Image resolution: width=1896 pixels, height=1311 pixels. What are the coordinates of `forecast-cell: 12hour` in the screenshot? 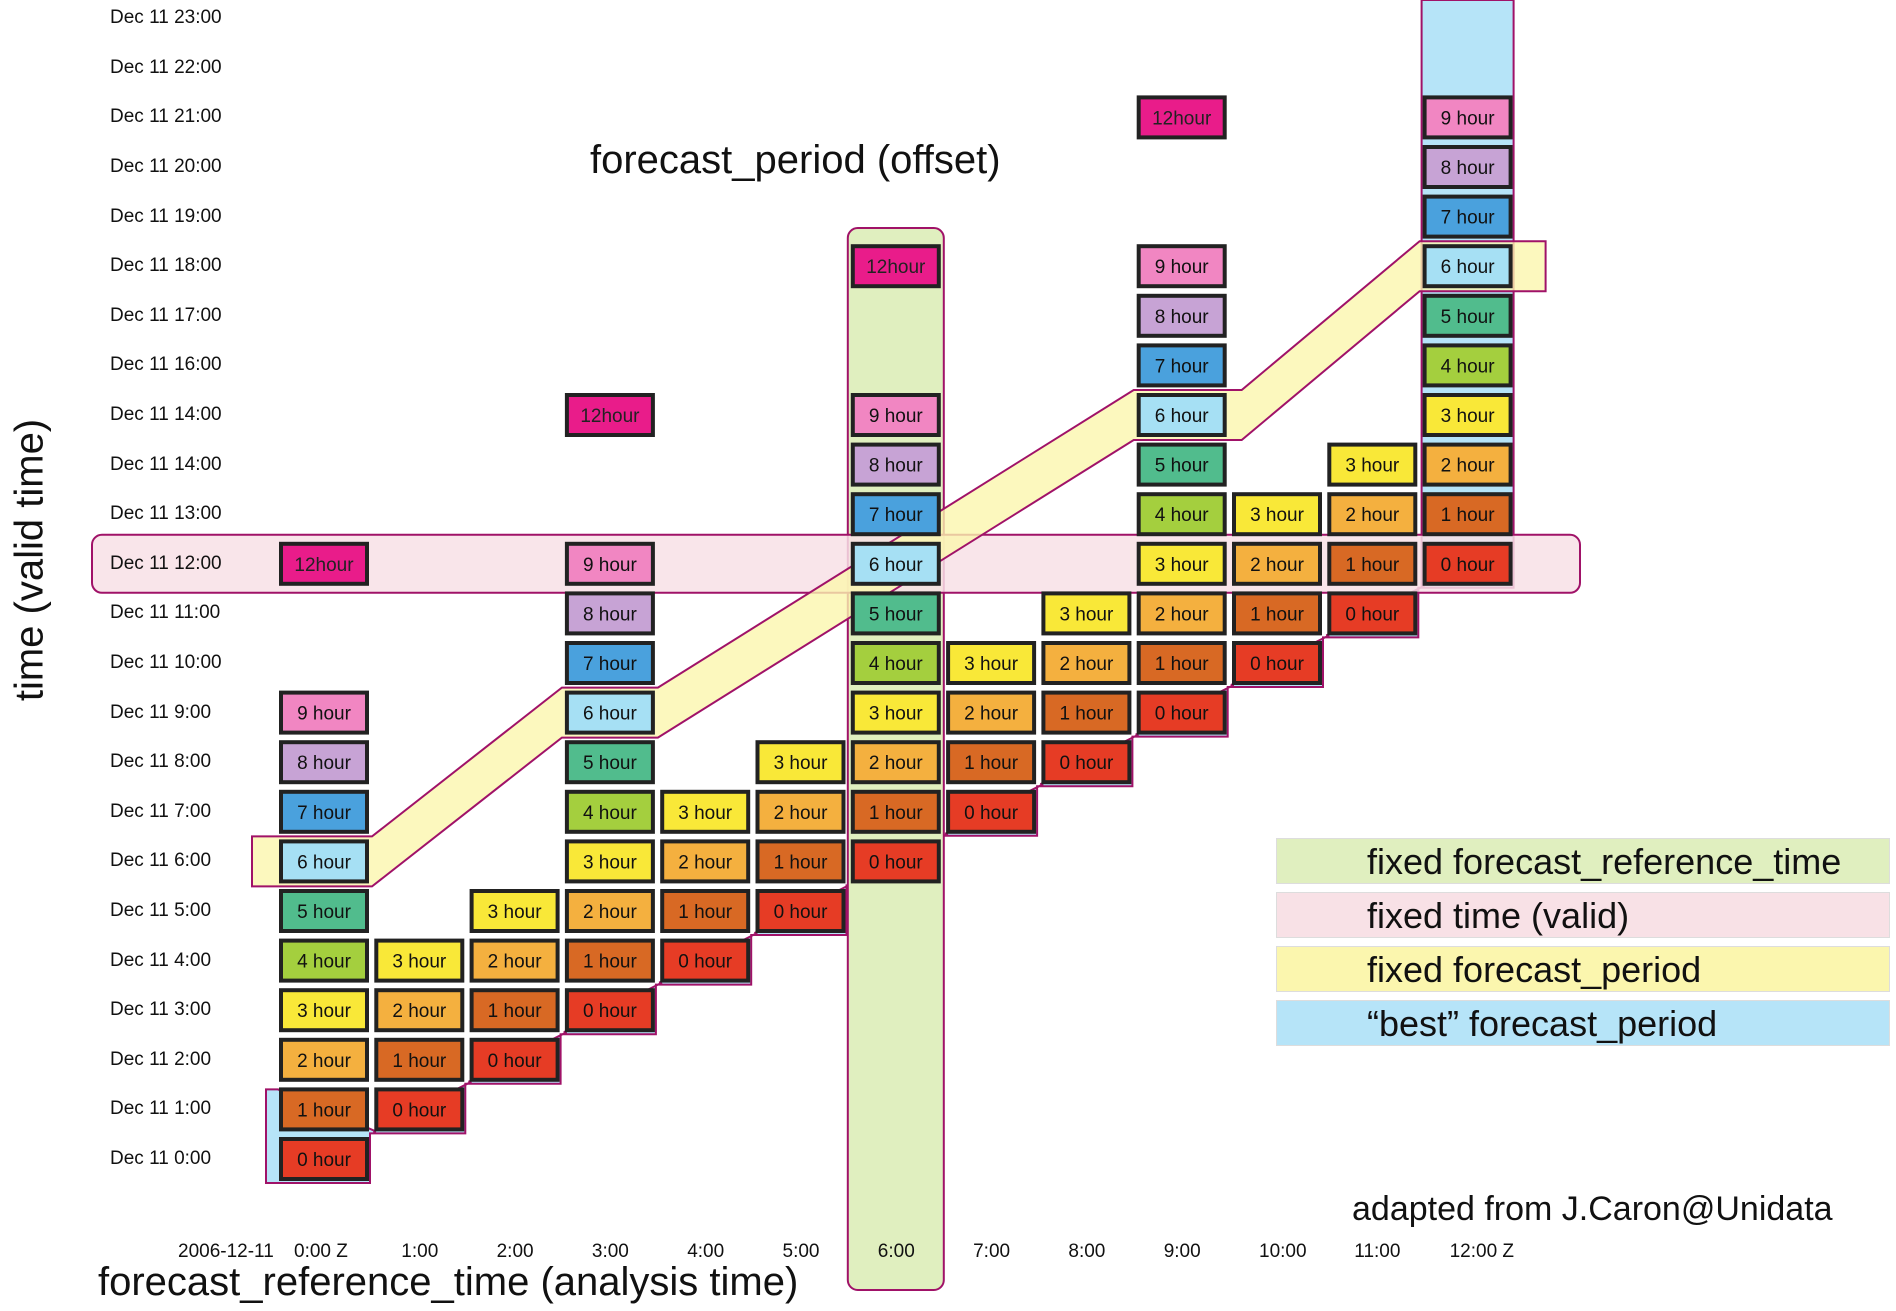 It's located at (895, 266).